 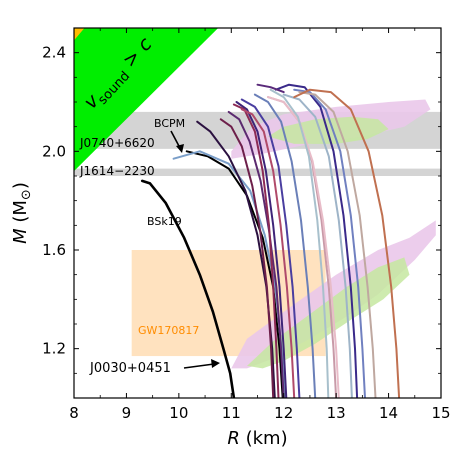 What do you see at coordinates (130, 368) in the screenshot?
I see `j0030-label: J0030+0451` at bounding box center [130, 368].